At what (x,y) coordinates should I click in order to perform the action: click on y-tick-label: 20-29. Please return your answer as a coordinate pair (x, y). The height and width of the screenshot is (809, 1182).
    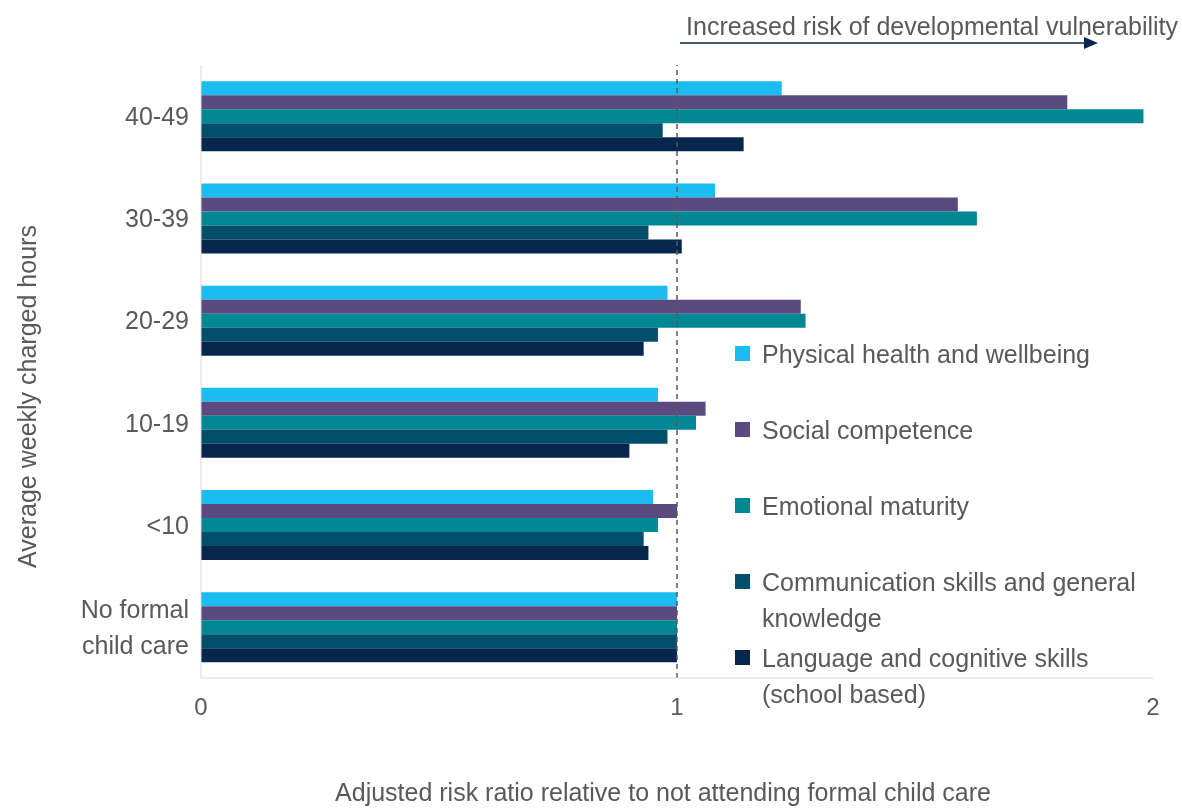
    Looking at the image, I should click on (157, 320).